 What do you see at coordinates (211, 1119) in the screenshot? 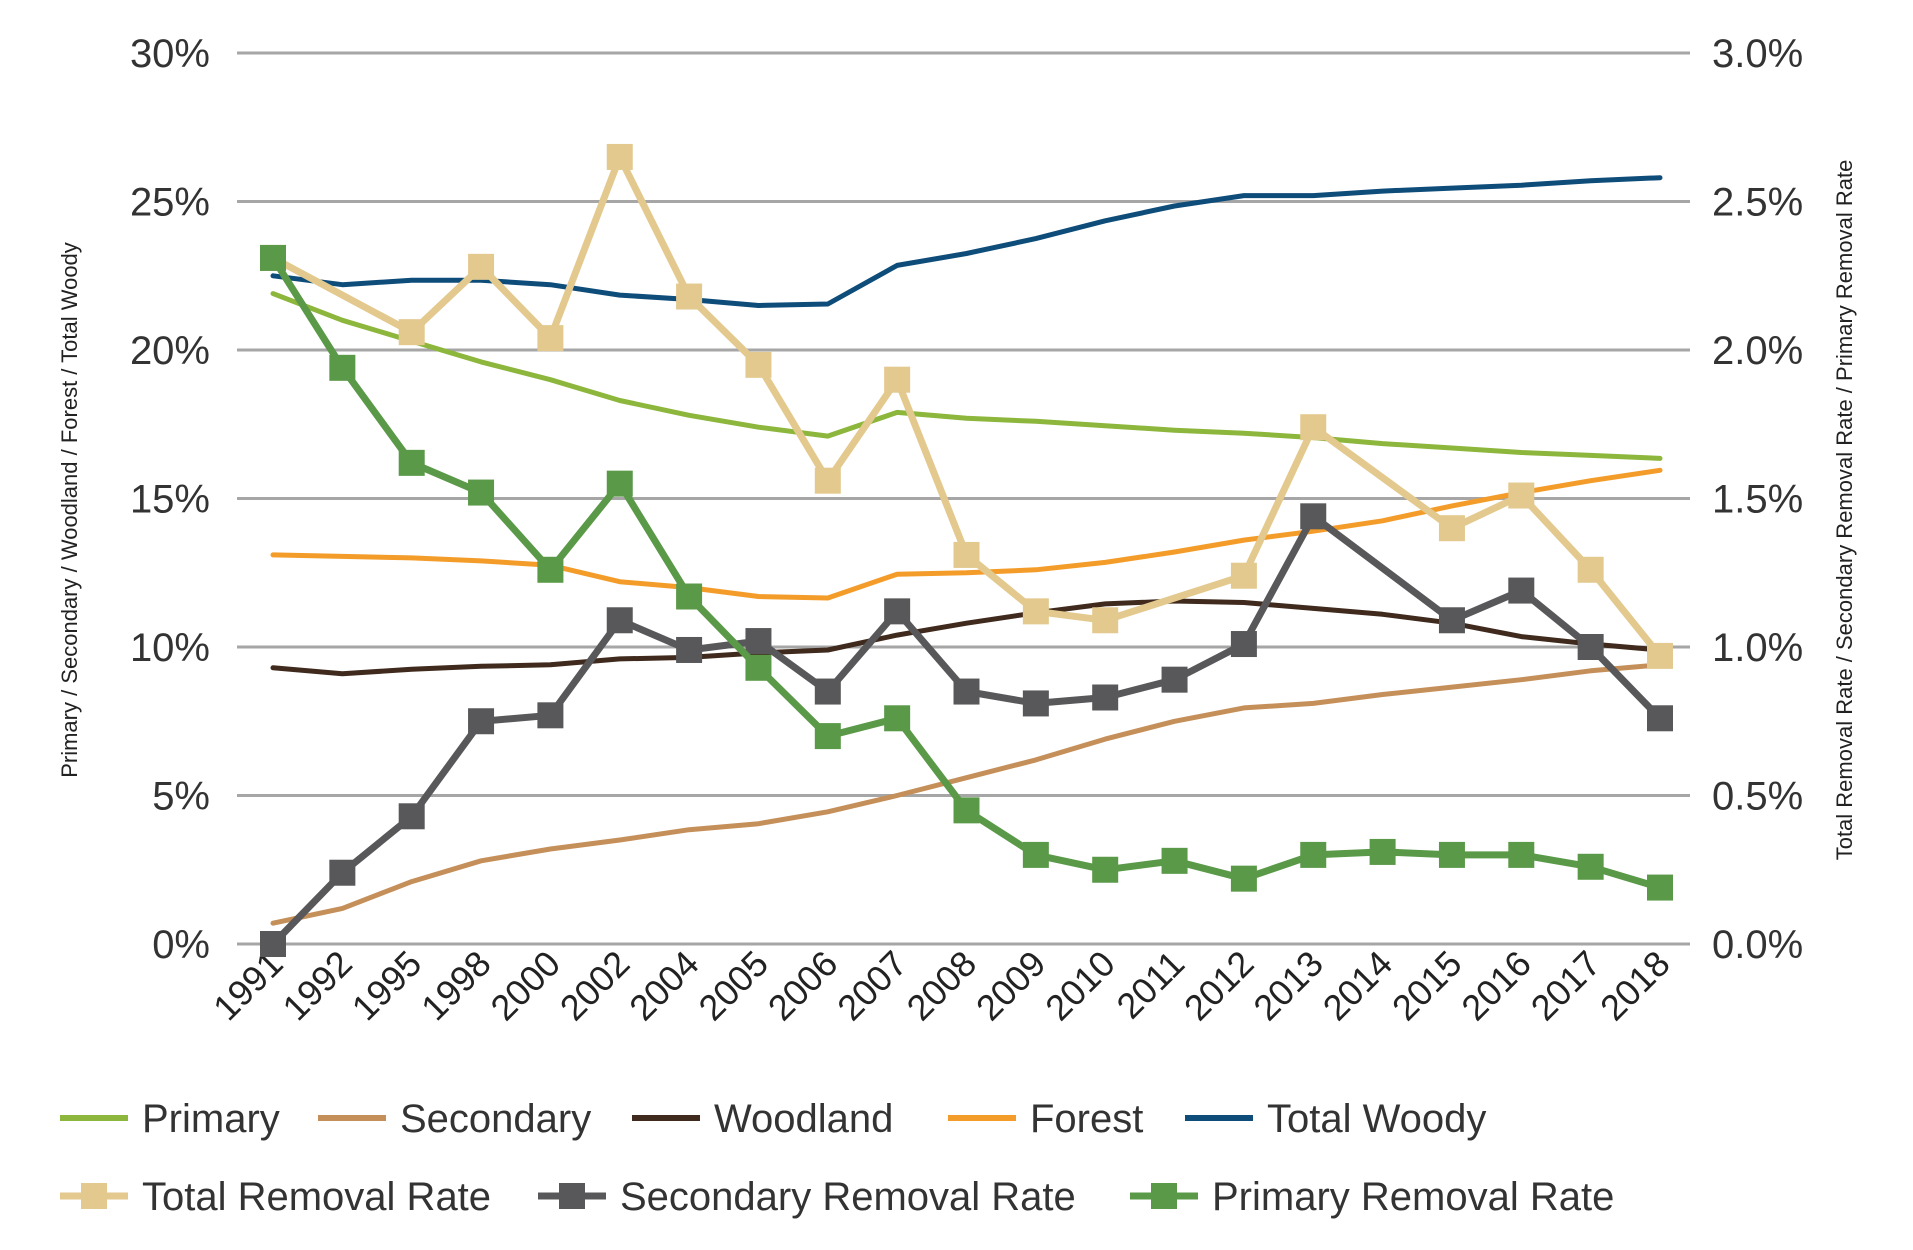
I see `legend-label: Primary` at bounding box center [211, 1119].